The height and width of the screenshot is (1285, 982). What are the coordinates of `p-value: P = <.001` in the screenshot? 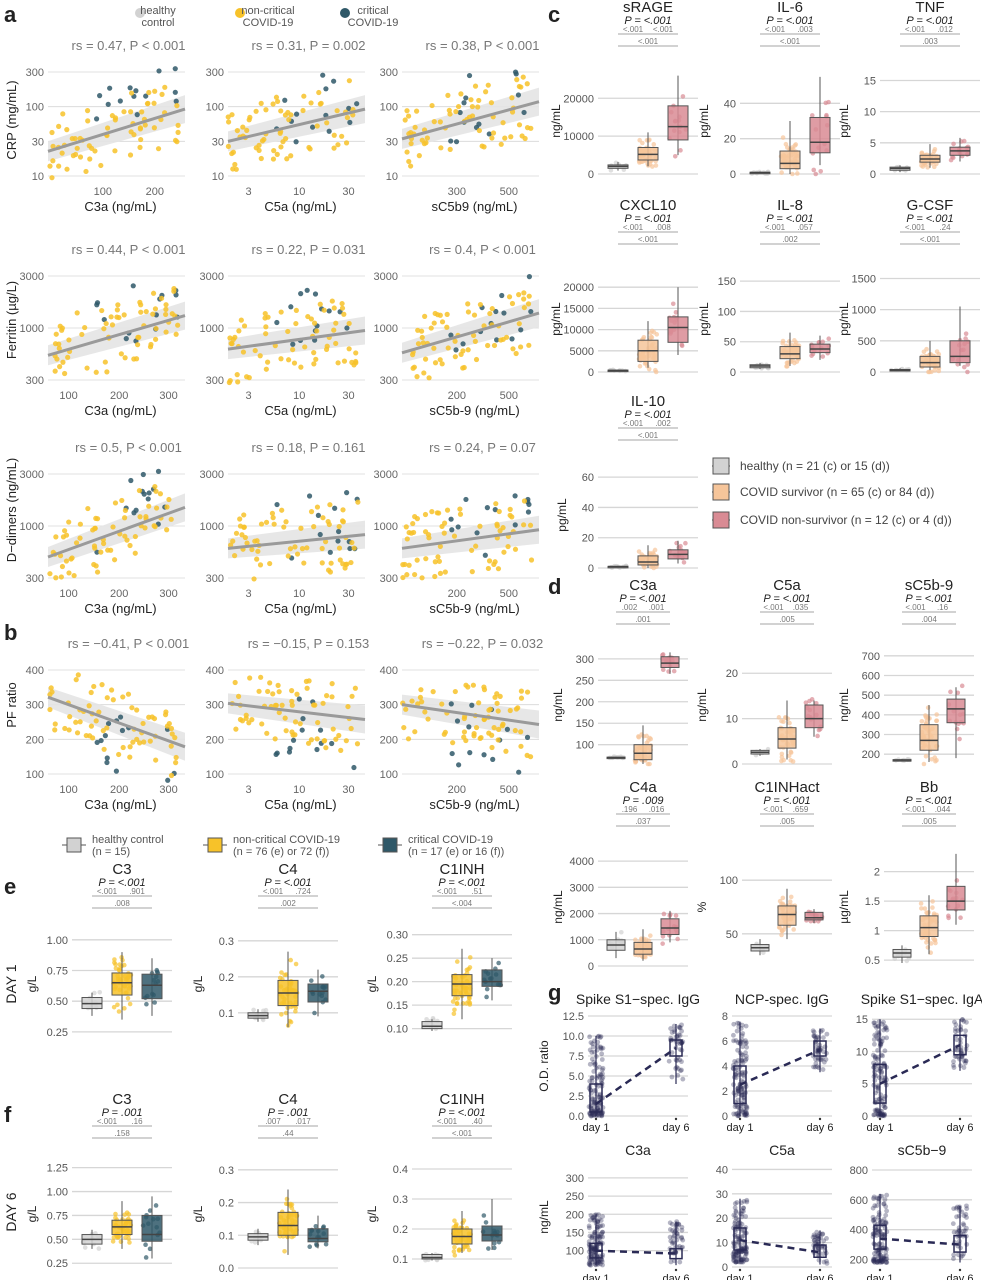 It's located at (929, 21).